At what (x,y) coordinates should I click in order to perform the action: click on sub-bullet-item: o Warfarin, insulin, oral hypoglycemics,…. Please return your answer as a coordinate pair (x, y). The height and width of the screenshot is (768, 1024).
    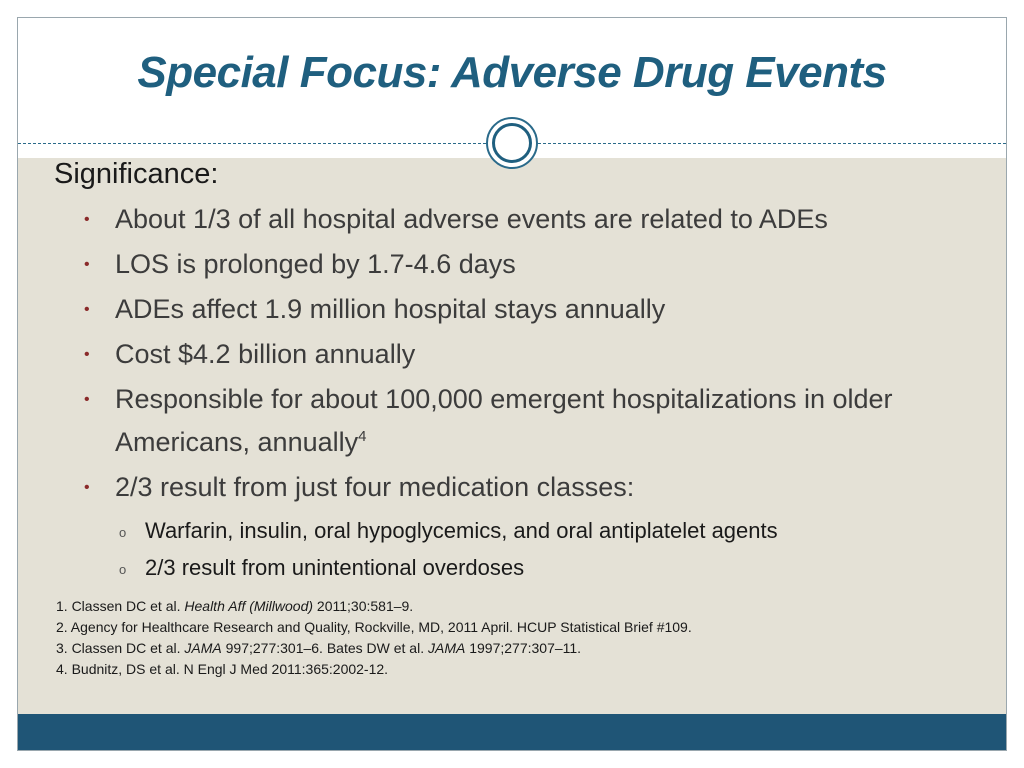
    Looking at the image, I should click on (547, 530).